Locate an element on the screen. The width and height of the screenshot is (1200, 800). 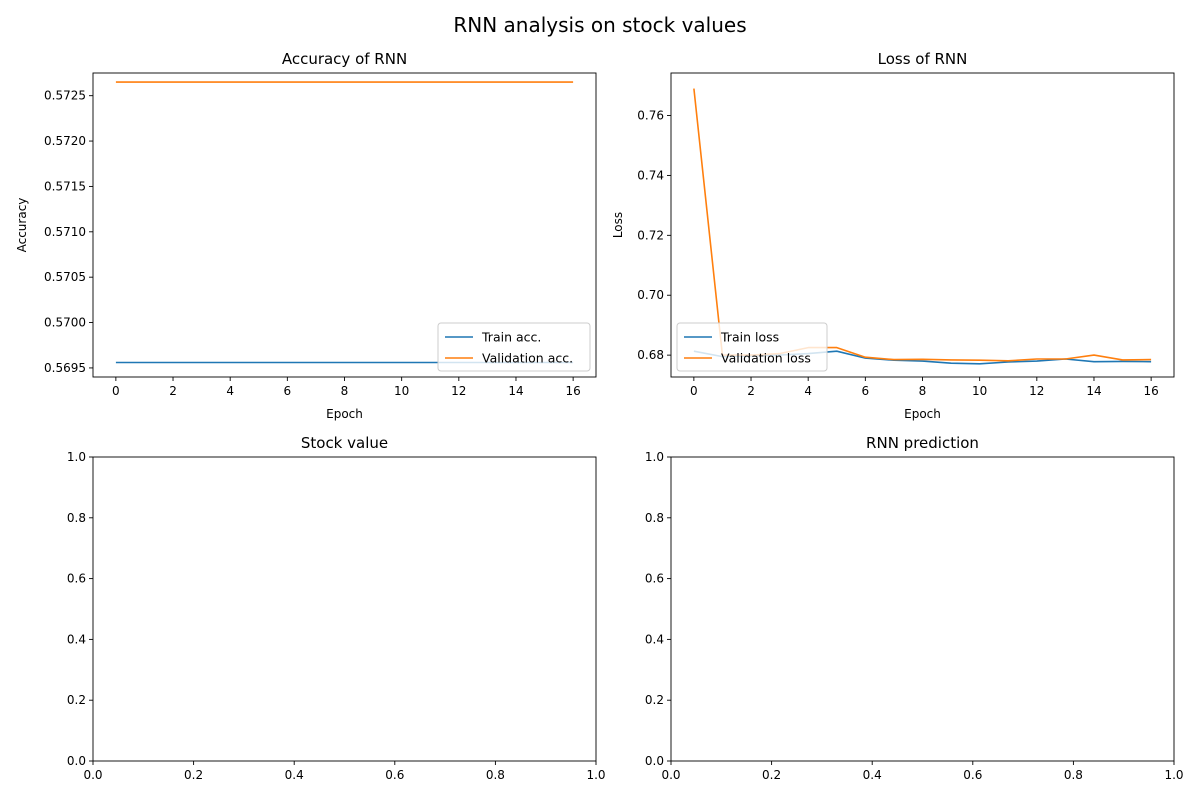
y-tick-label: 0.74 is located at coordinates (650, 175).